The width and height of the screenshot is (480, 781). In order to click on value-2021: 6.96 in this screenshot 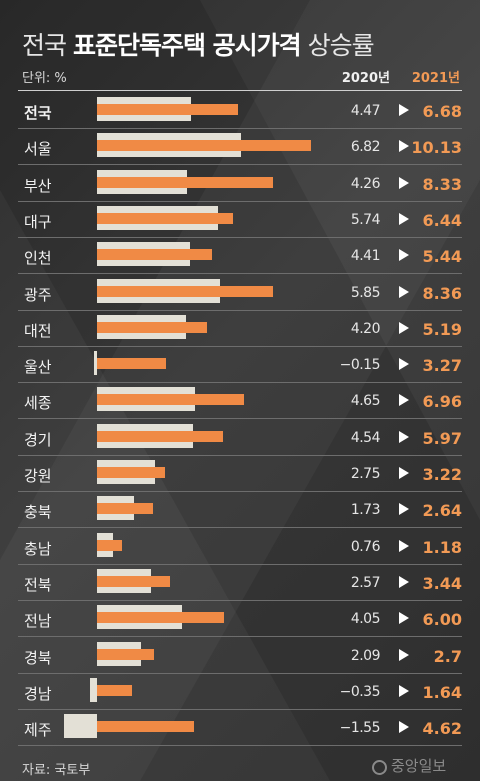, I will do `click(442, 402)`.